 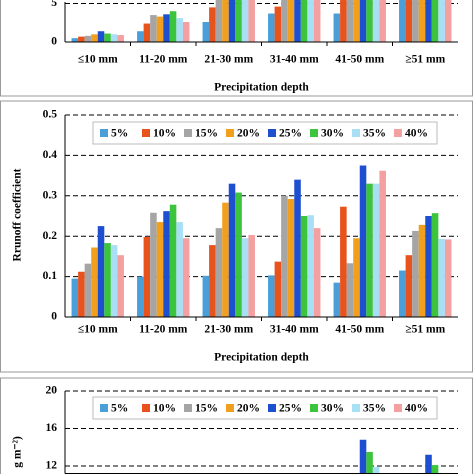 What do you see at coordinates (50, 236) in the screenshot?
I see `y-tick-label: 0.2` at bounding box center [50, 236].